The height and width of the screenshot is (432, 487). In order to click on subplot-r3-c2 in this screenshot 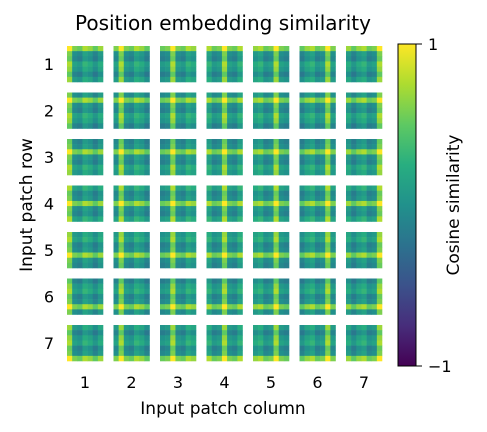, I will do `click(131, 157)`.